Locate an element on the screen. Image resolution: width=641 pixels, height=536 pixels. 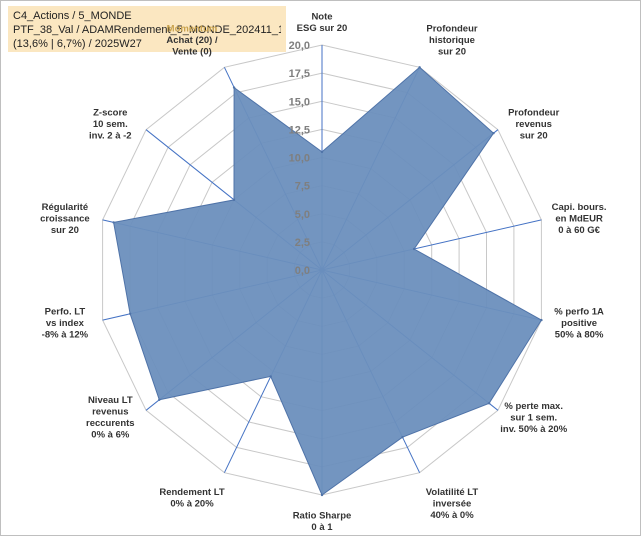
axis-label-line: Vente (0) is located at coordinates (192, 51).